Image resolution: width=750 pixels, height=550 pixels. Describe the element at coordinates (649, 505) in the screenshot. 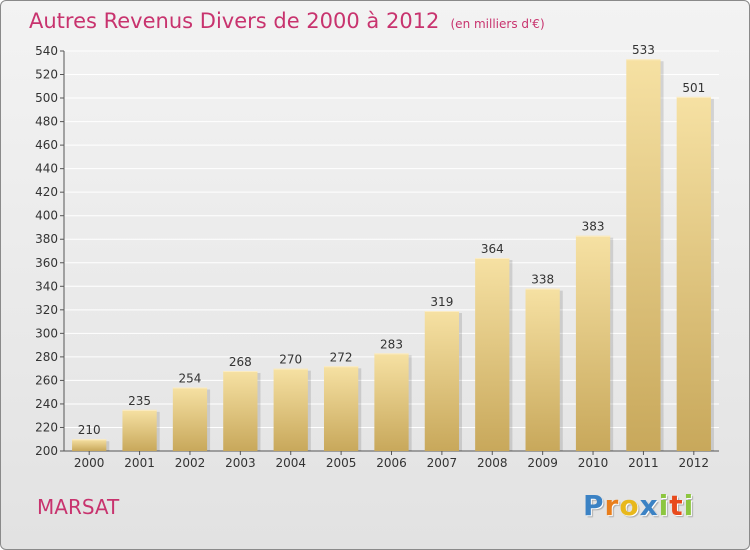

I see `logo-letter: x` at that location.